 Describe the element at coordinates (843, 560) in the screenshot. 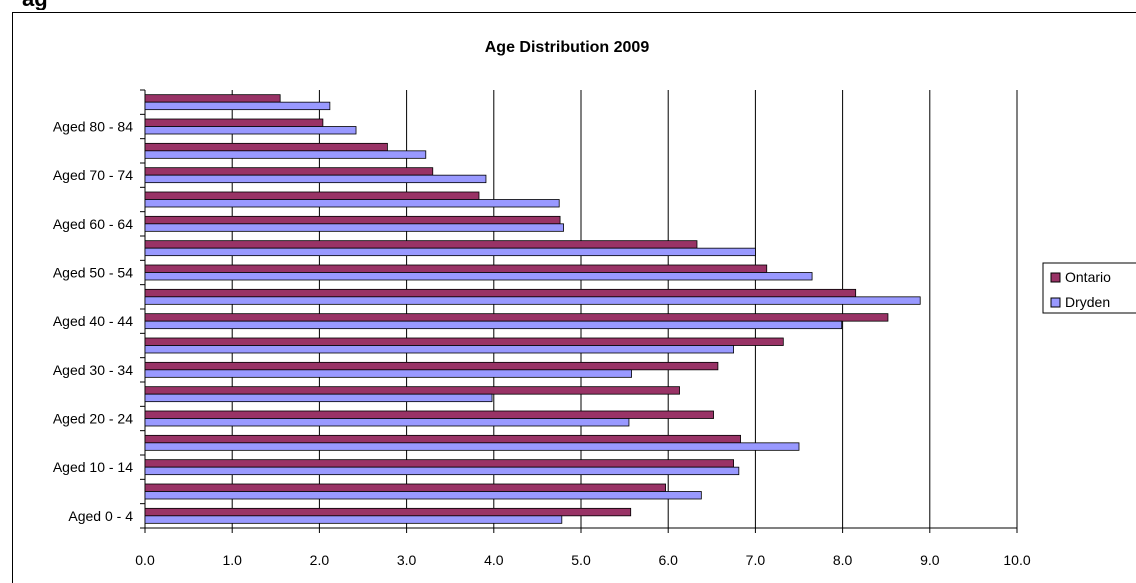

I see `x-tick-label: 8.0` at that location.